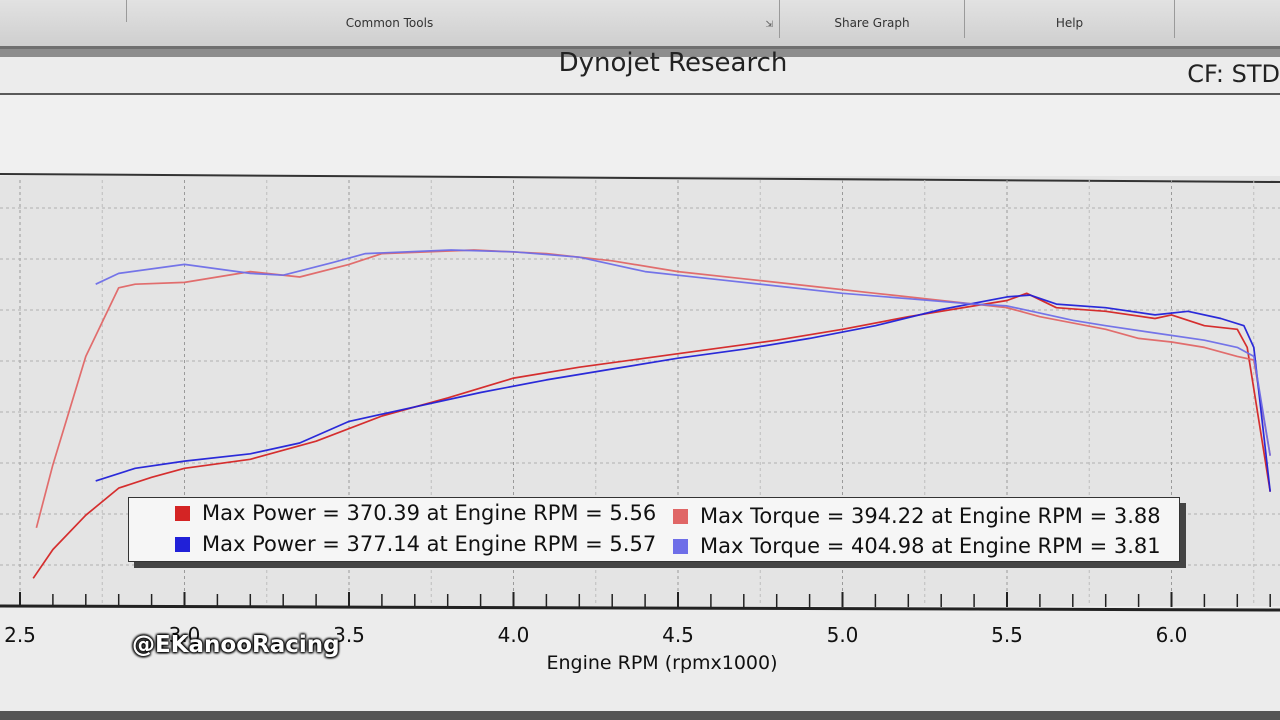  I want to click on legend-item-torque-blue: Max Torque = 404.98 at Engine RPM = 3.81, so click(917, 546).